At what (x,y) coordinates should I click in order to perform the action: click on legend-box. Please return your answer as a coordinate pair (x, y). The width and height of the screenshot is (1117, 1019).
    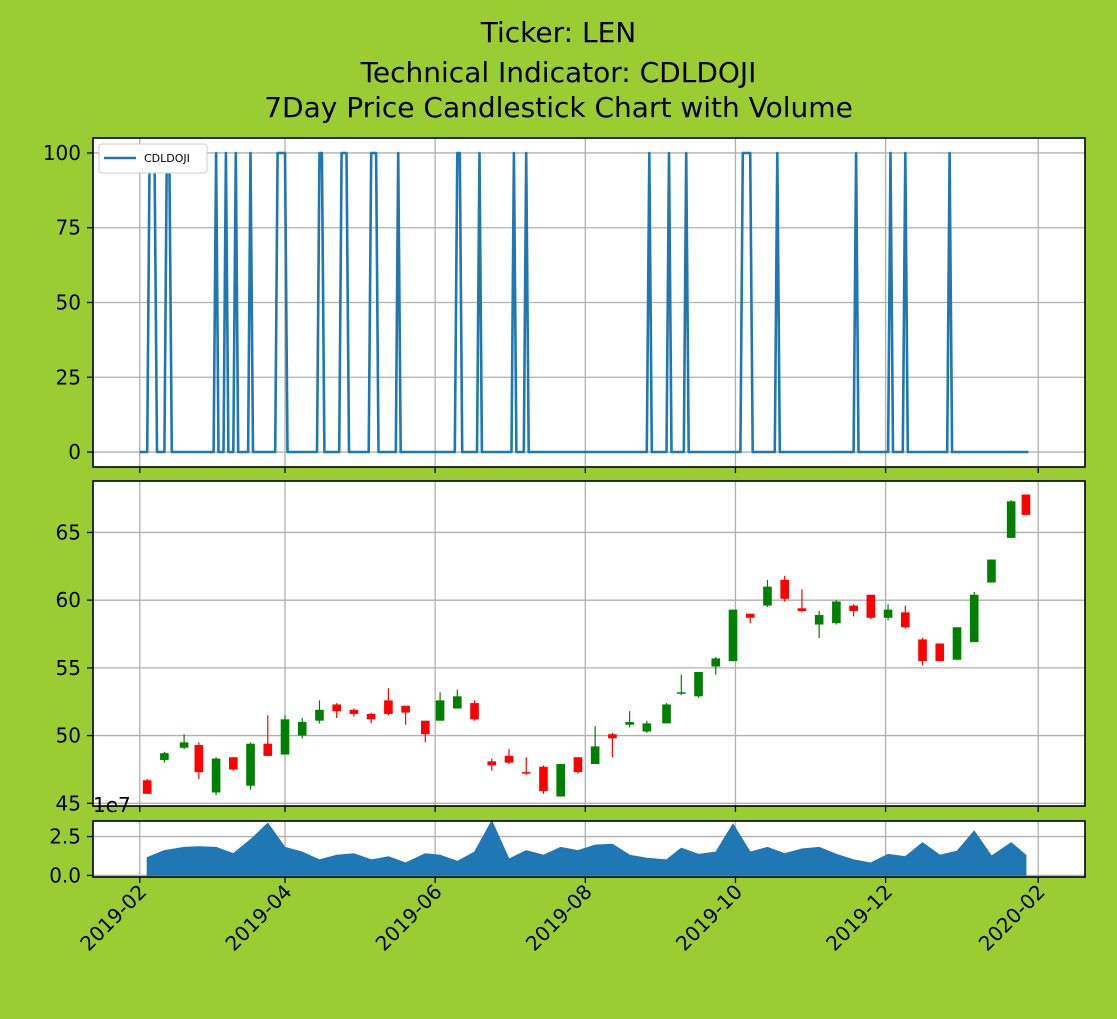
    Looking at the image, I should click on (153, 158).